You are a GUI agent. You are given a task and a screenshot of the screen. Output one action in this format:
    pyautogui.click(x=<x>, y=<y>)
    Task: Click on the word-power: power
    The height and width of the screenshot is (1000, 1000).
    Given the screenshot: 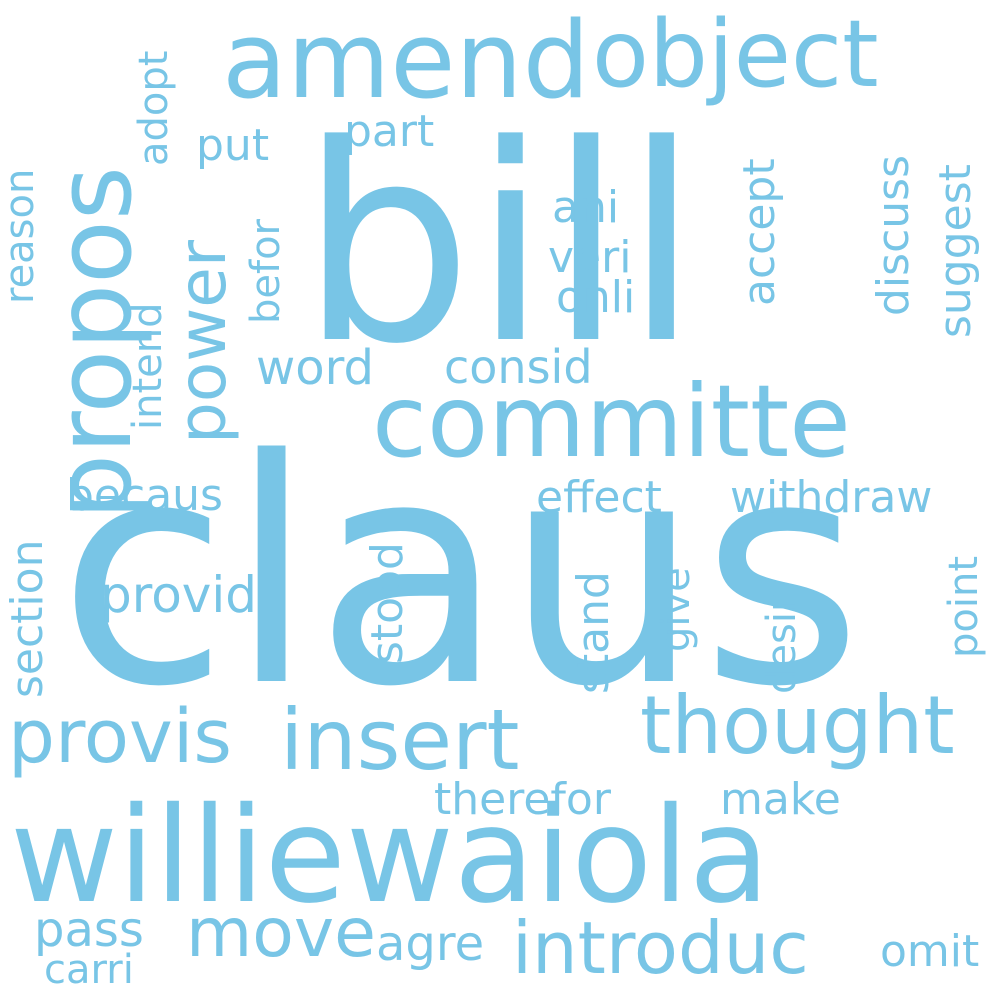 What is the action you would take?
    pyautogui.click(x=202, y=342)
    